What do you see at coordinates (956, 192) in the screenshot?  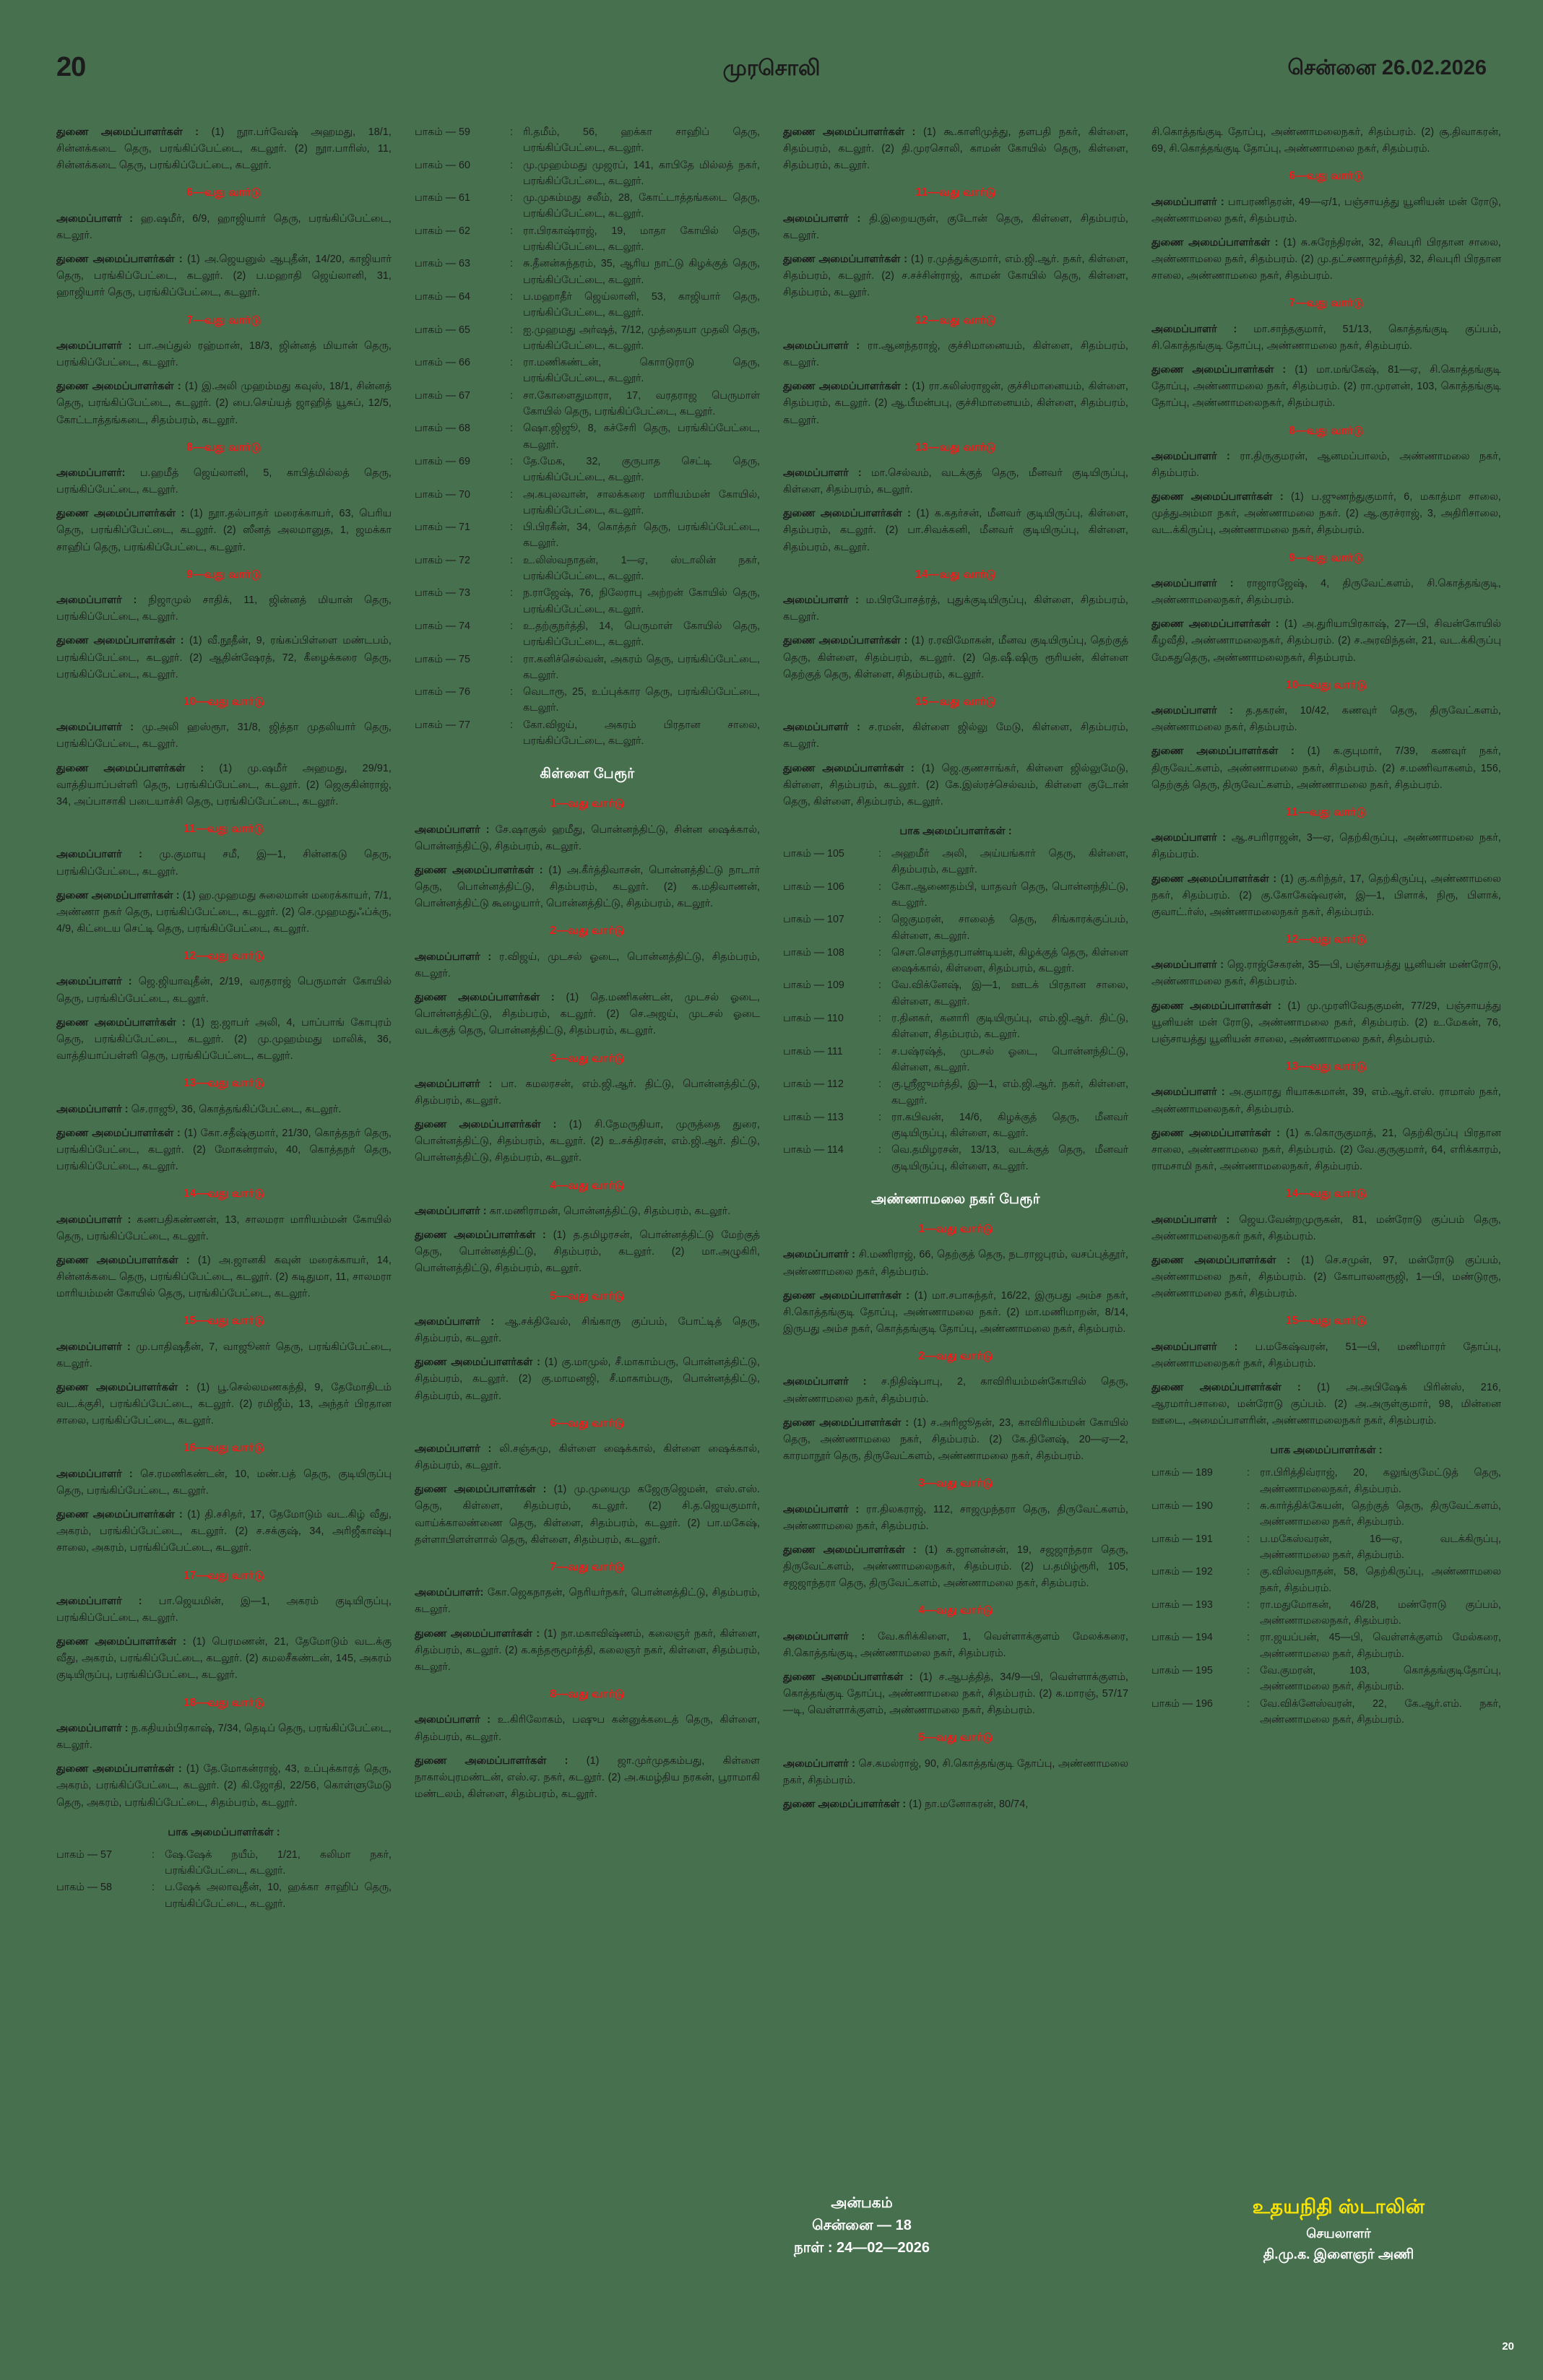 I see `ward-heading: 11—வது வார்டு` at bounding box center [956, 192].